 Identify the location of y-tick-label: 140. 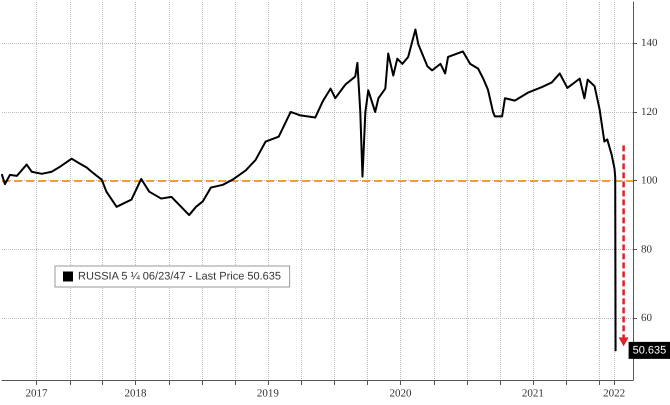
(649, 43).